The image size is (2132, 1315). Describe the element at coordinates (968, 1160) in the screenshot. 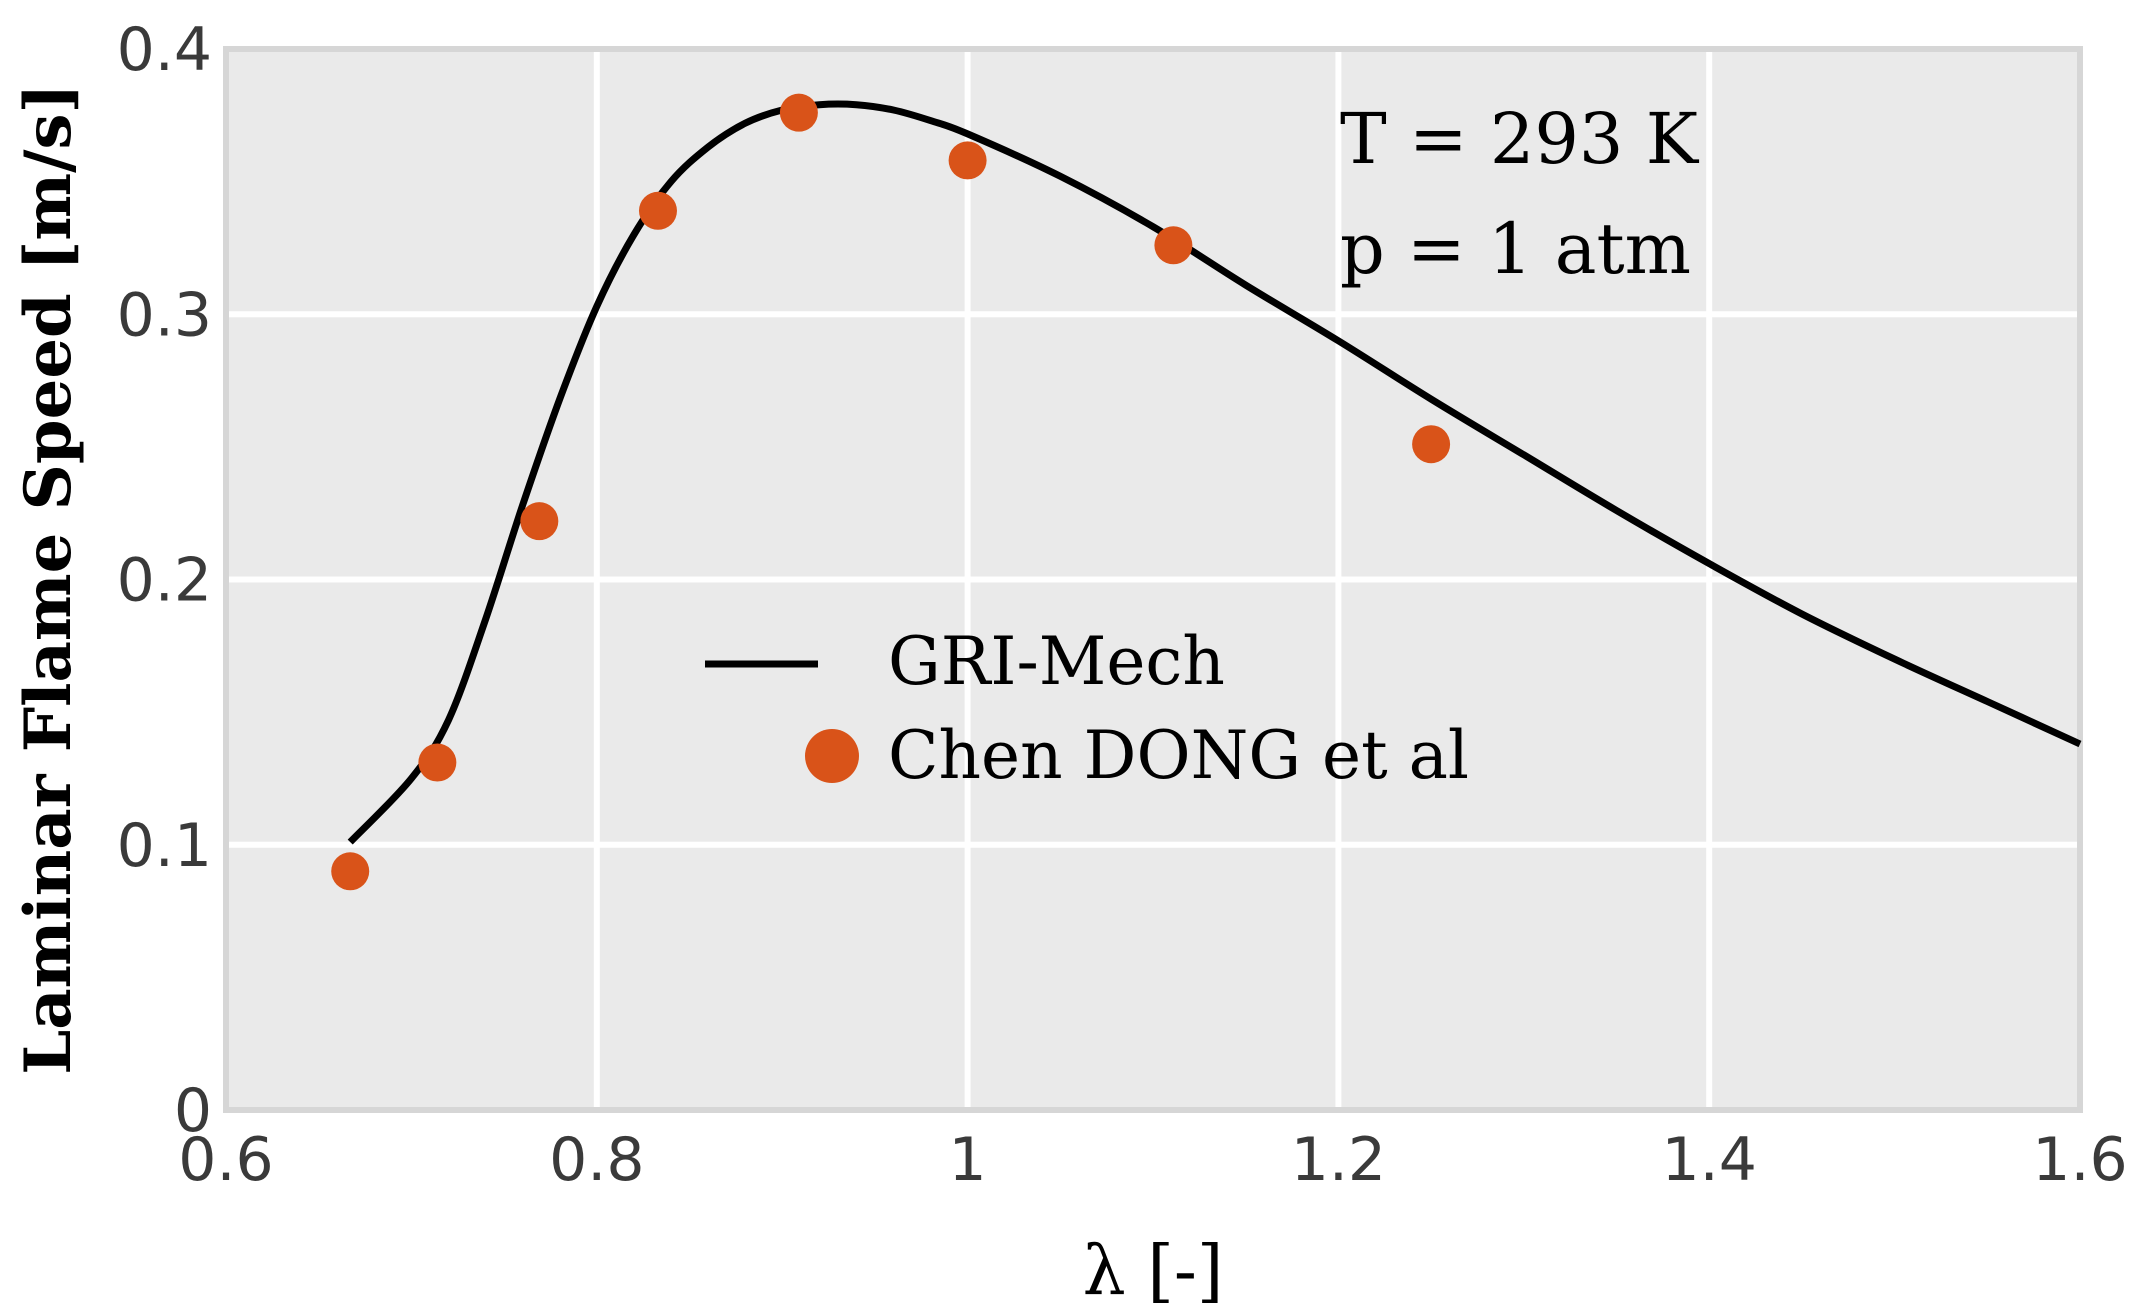

I see `x-tick-label: 1` at that location.